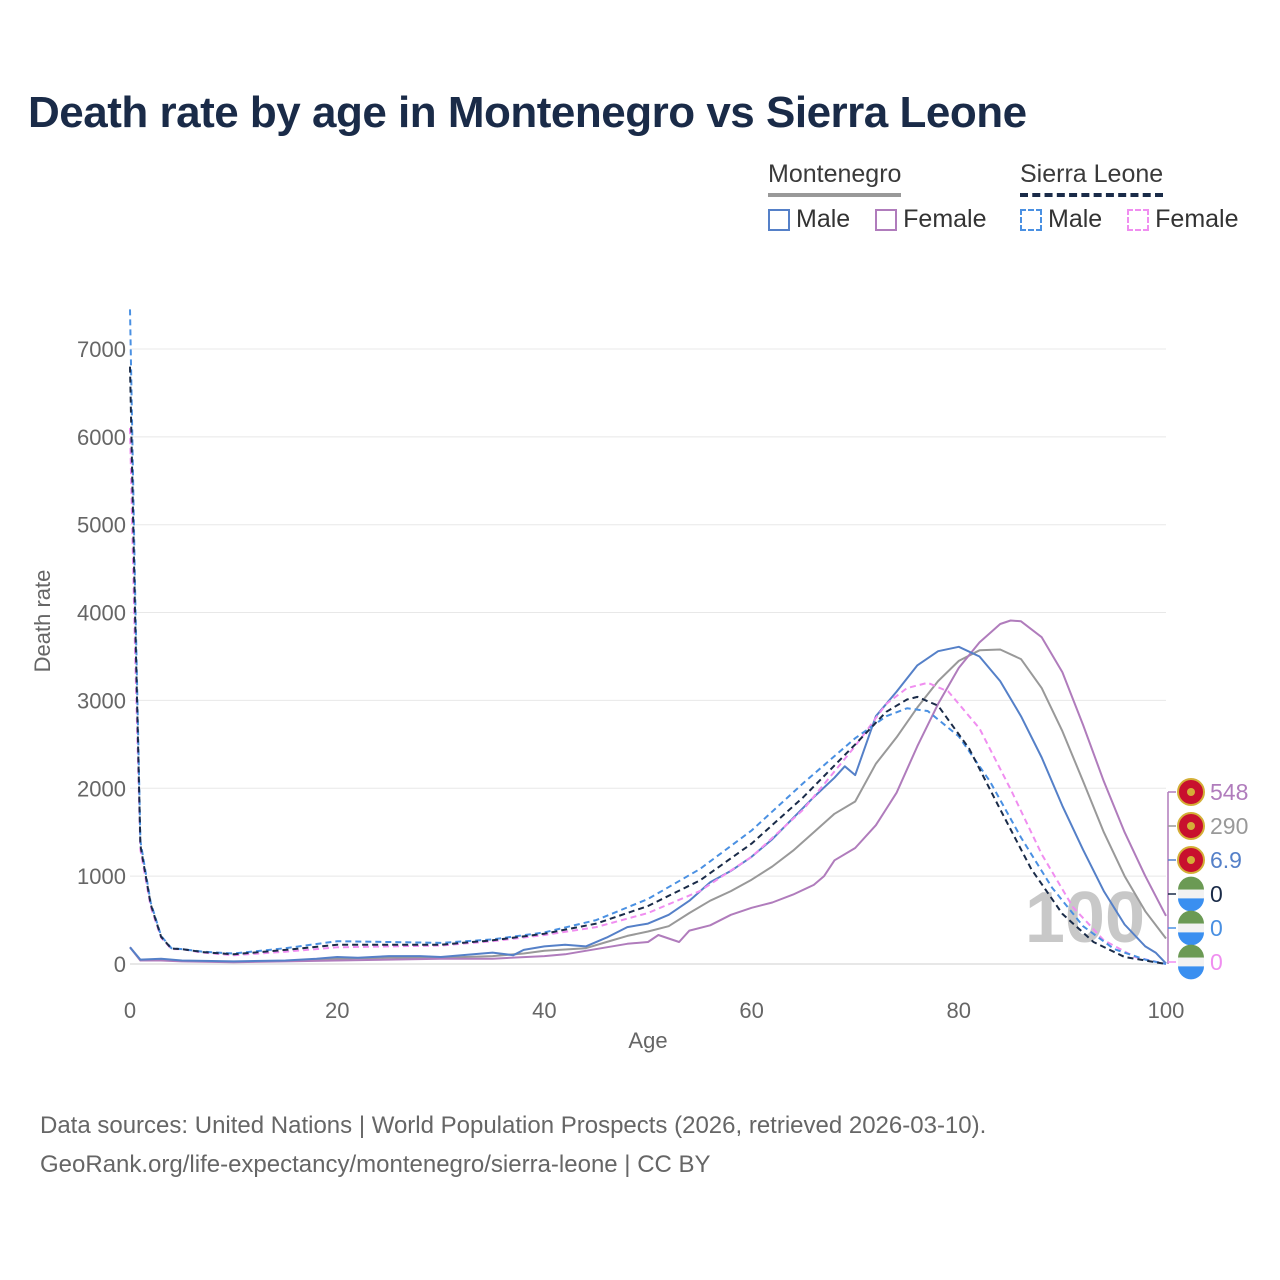 The image size is (1280, 1280). I want to click on legend-item-sierra-leone-female: Female, so click(1183, 219).